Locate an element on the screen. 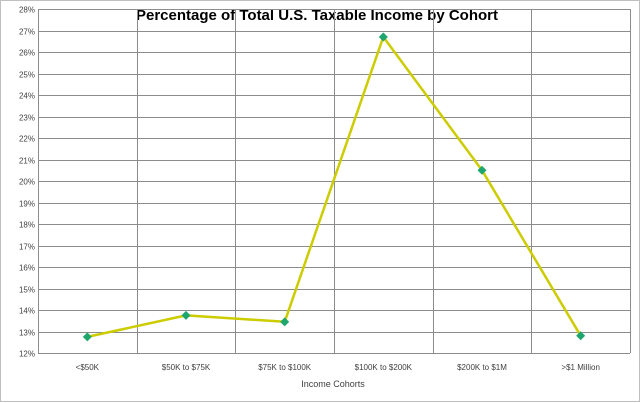 The image size is (640, 403). y-tick-label: 28% is located at coordinates (27, 10).